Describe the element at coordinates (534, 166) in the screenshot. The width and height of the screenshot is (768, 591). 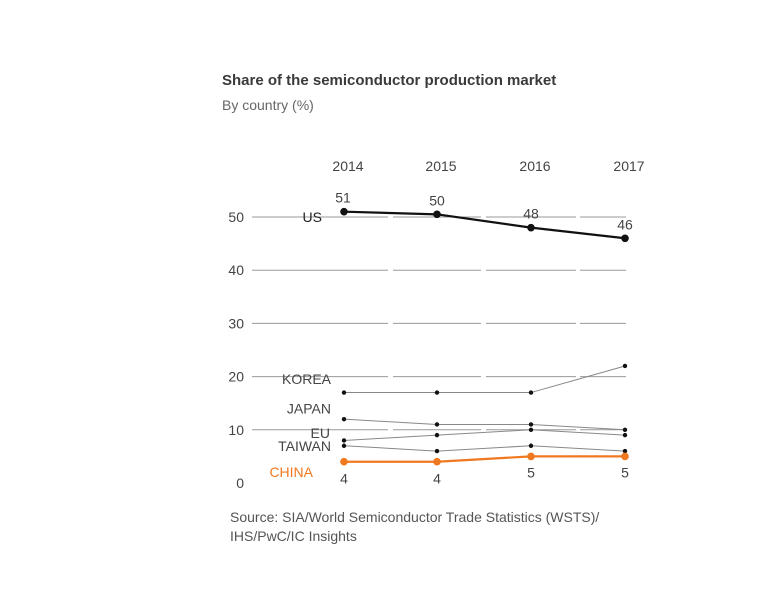
I see `x-tick-label: 2016` at that location.